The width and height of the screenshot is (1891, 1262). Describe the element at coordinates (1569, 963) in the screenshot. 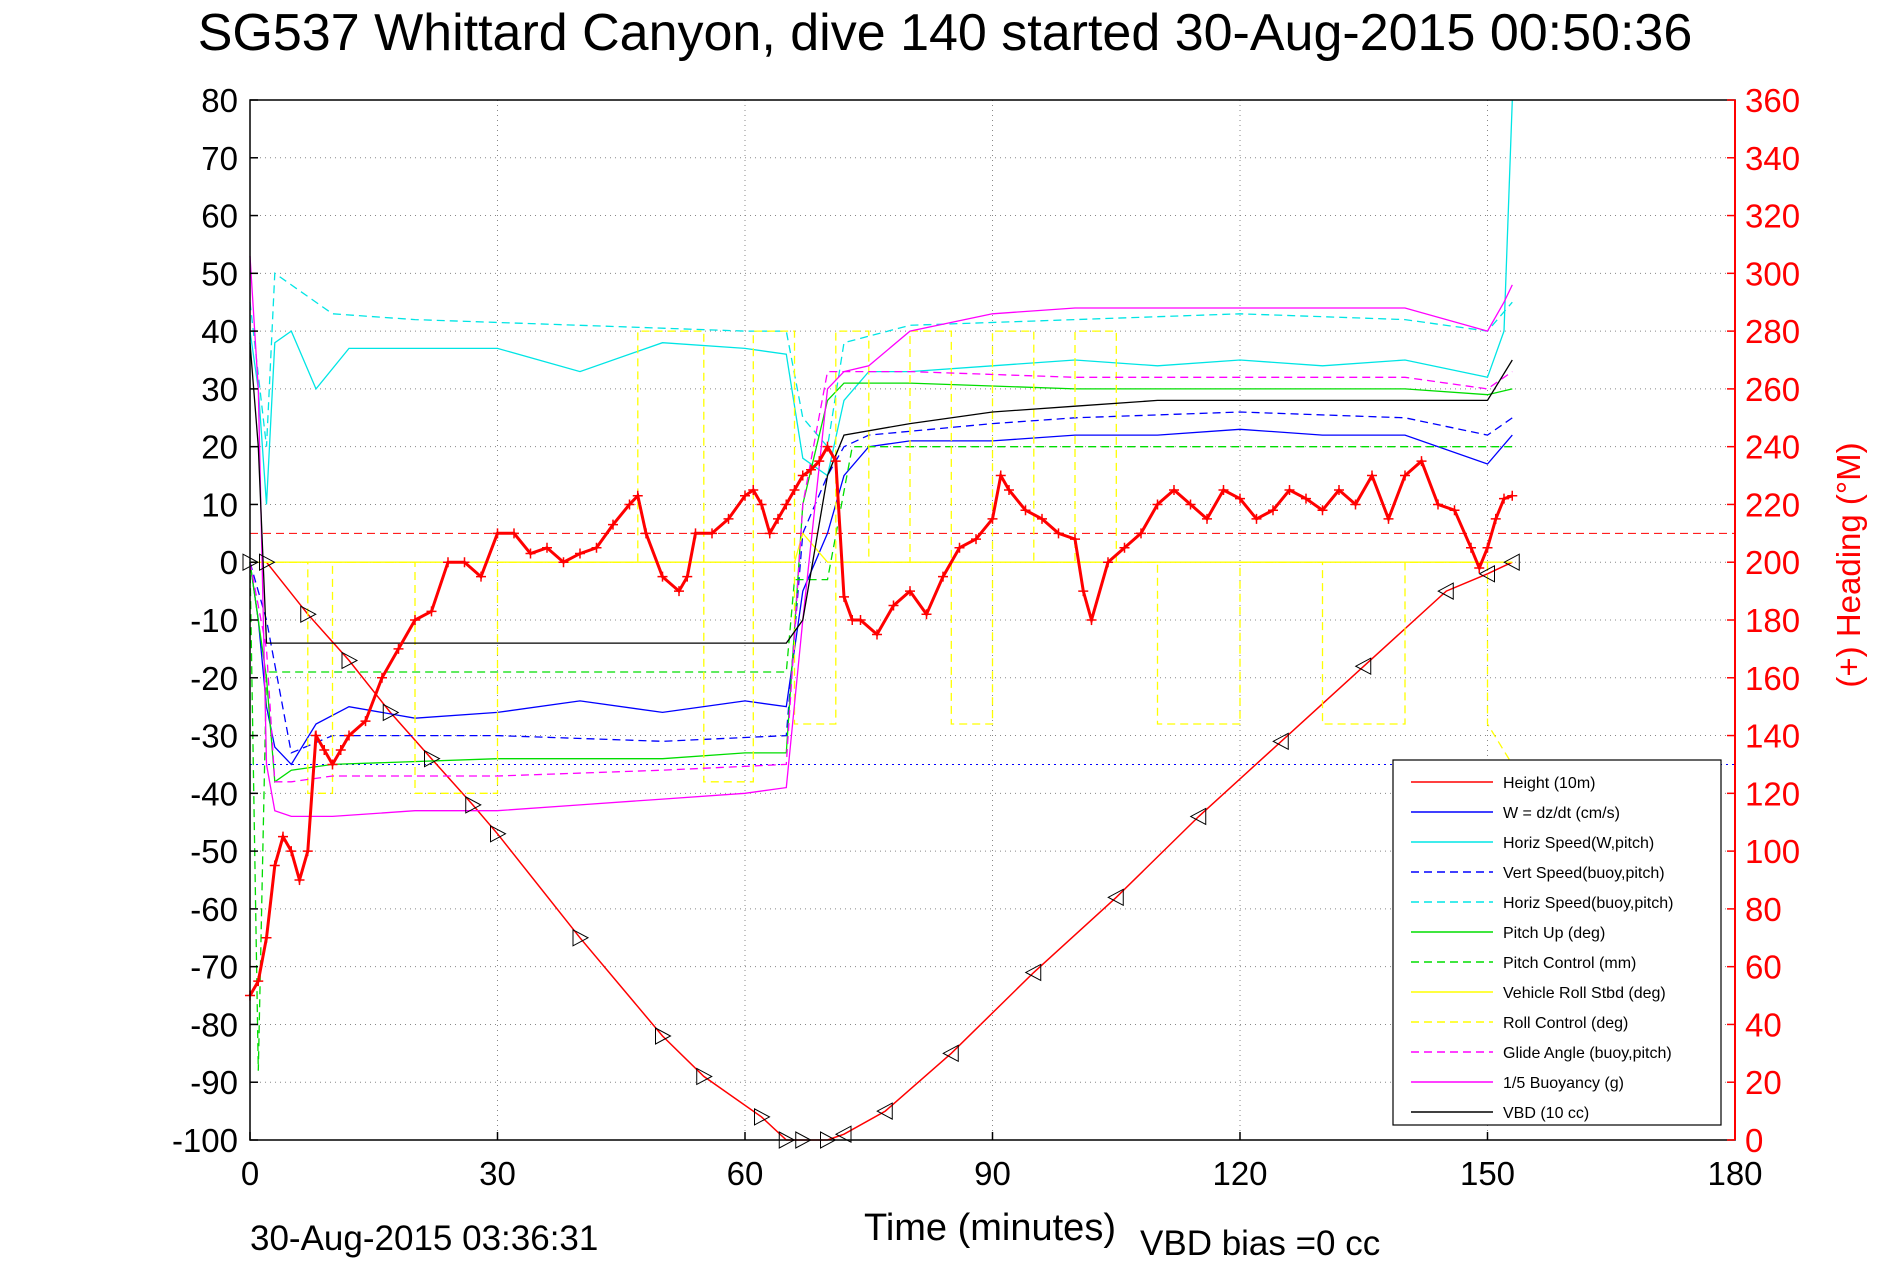

I see `legend-label: Pitch Control (mm)` at that location.